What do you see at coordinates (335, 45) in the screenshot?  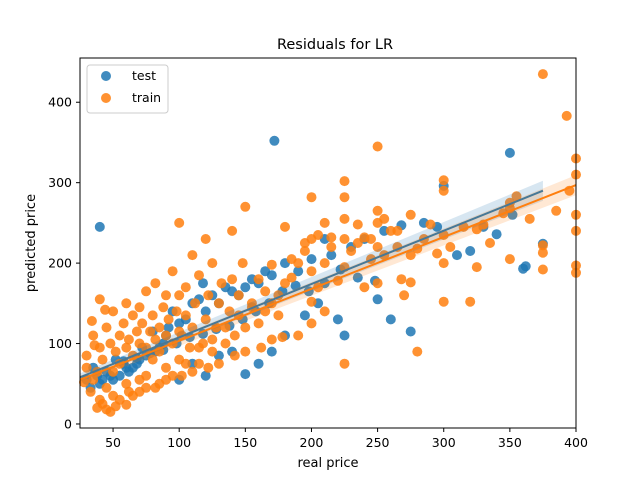 I see `chart-title: Residuals for LR` at bounding box center [335, 45].